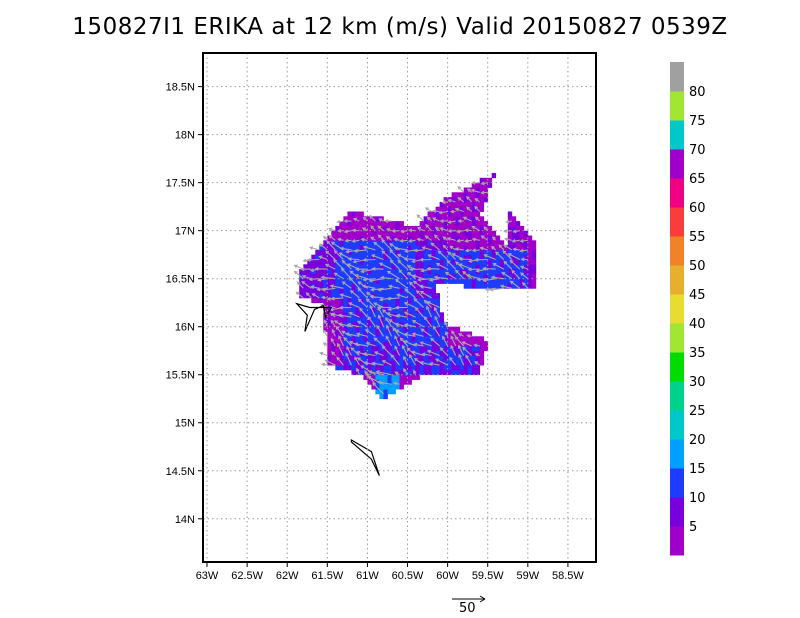 Image resolution: width=800 pixels, height=618 pixels. What do you see at coordinates (327, 576) in the screenshot?
I see `x-tick-label: 61.5W` at bounding box center [327, 576].